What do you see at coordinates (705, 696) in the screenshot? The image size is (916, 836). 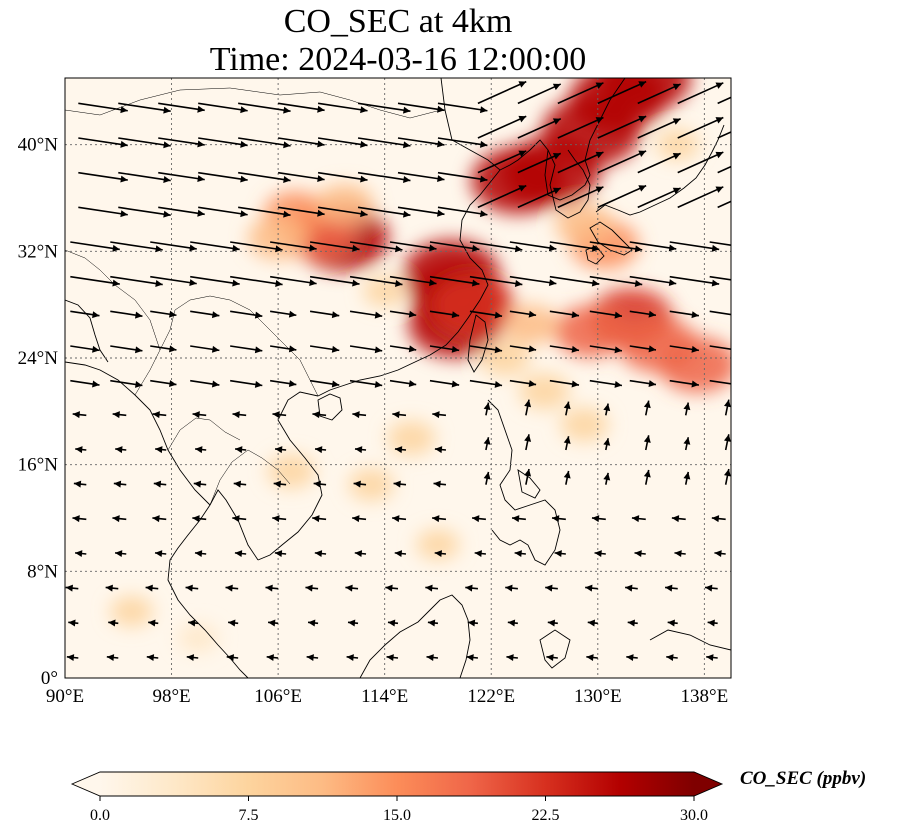 I see `lon-tick-label: 138°E` at bounding box center [705, 696].